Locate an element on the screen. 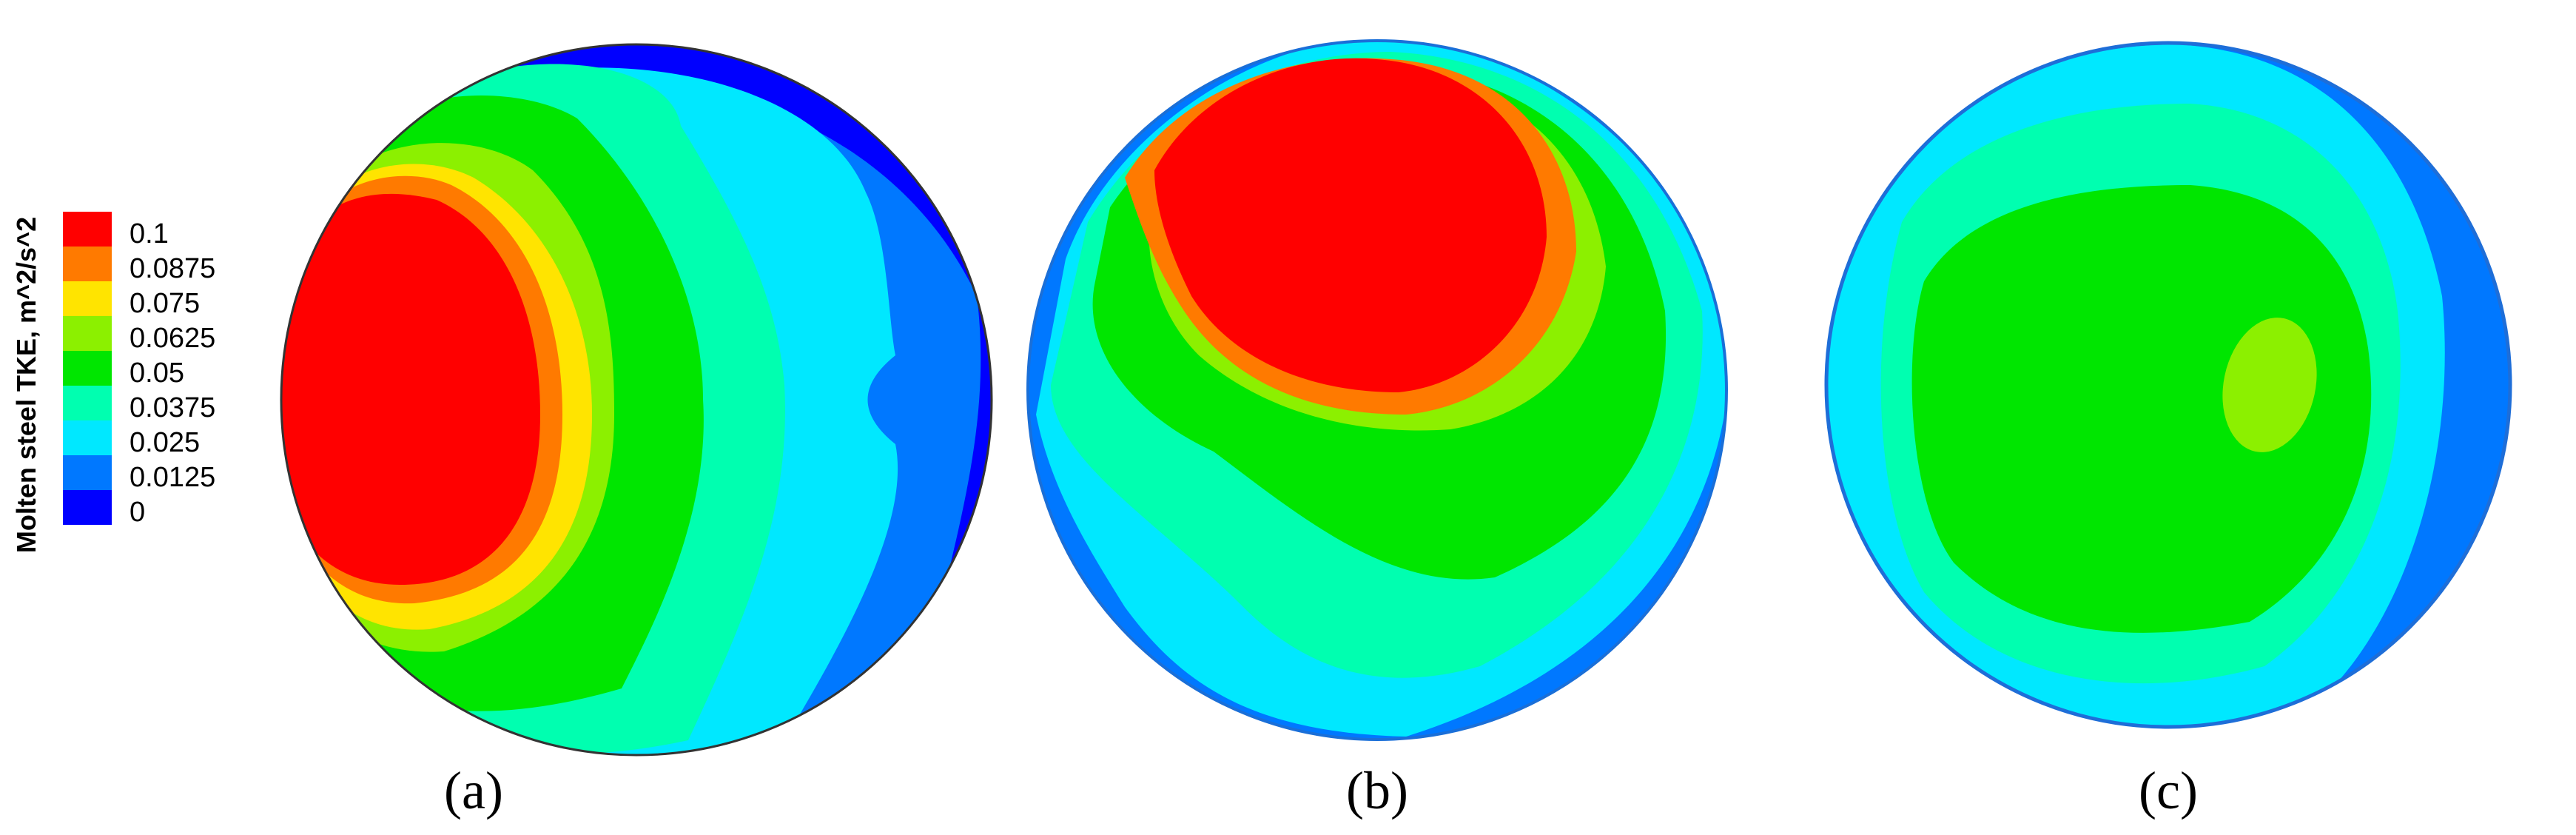 This screenshot has width=2576, height=835. caption-c: (c) is located at coordinates (2168, 790).